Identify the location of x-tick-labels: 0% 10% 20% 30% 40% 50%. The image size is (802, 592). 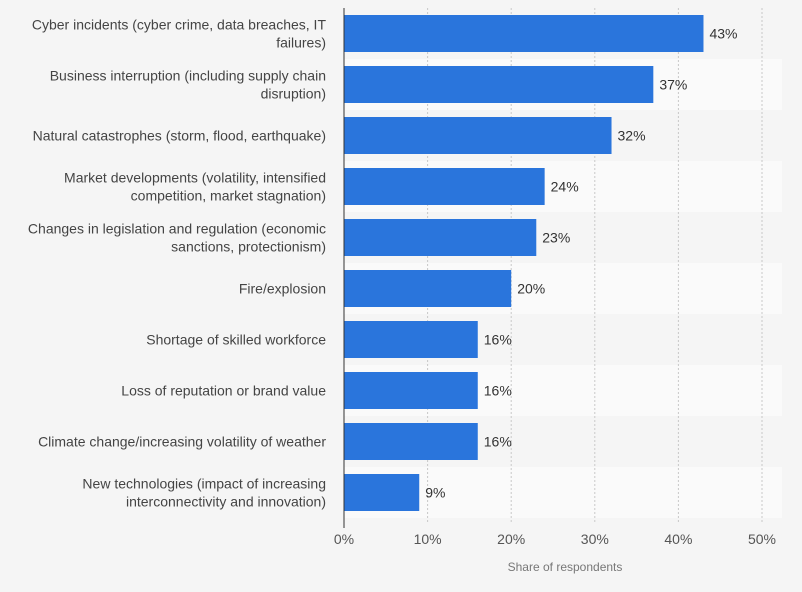
(555, 539).